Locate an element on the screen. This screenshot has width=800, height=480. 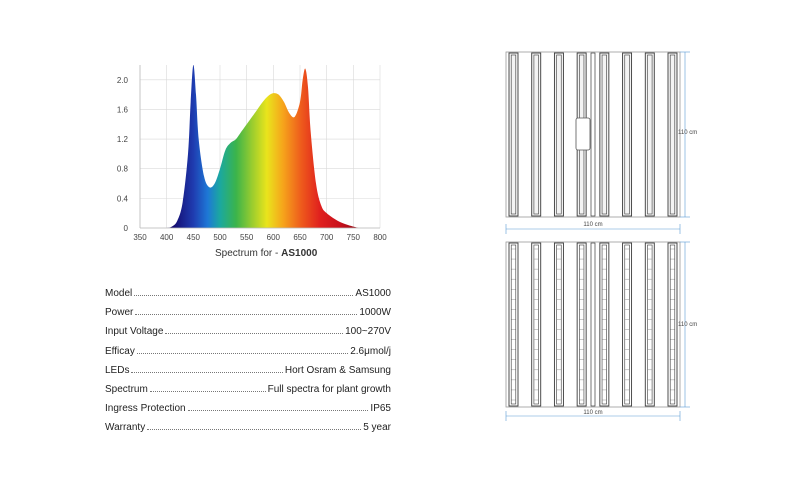
x-tick-label: 800 is located at coordinates (380, 237).